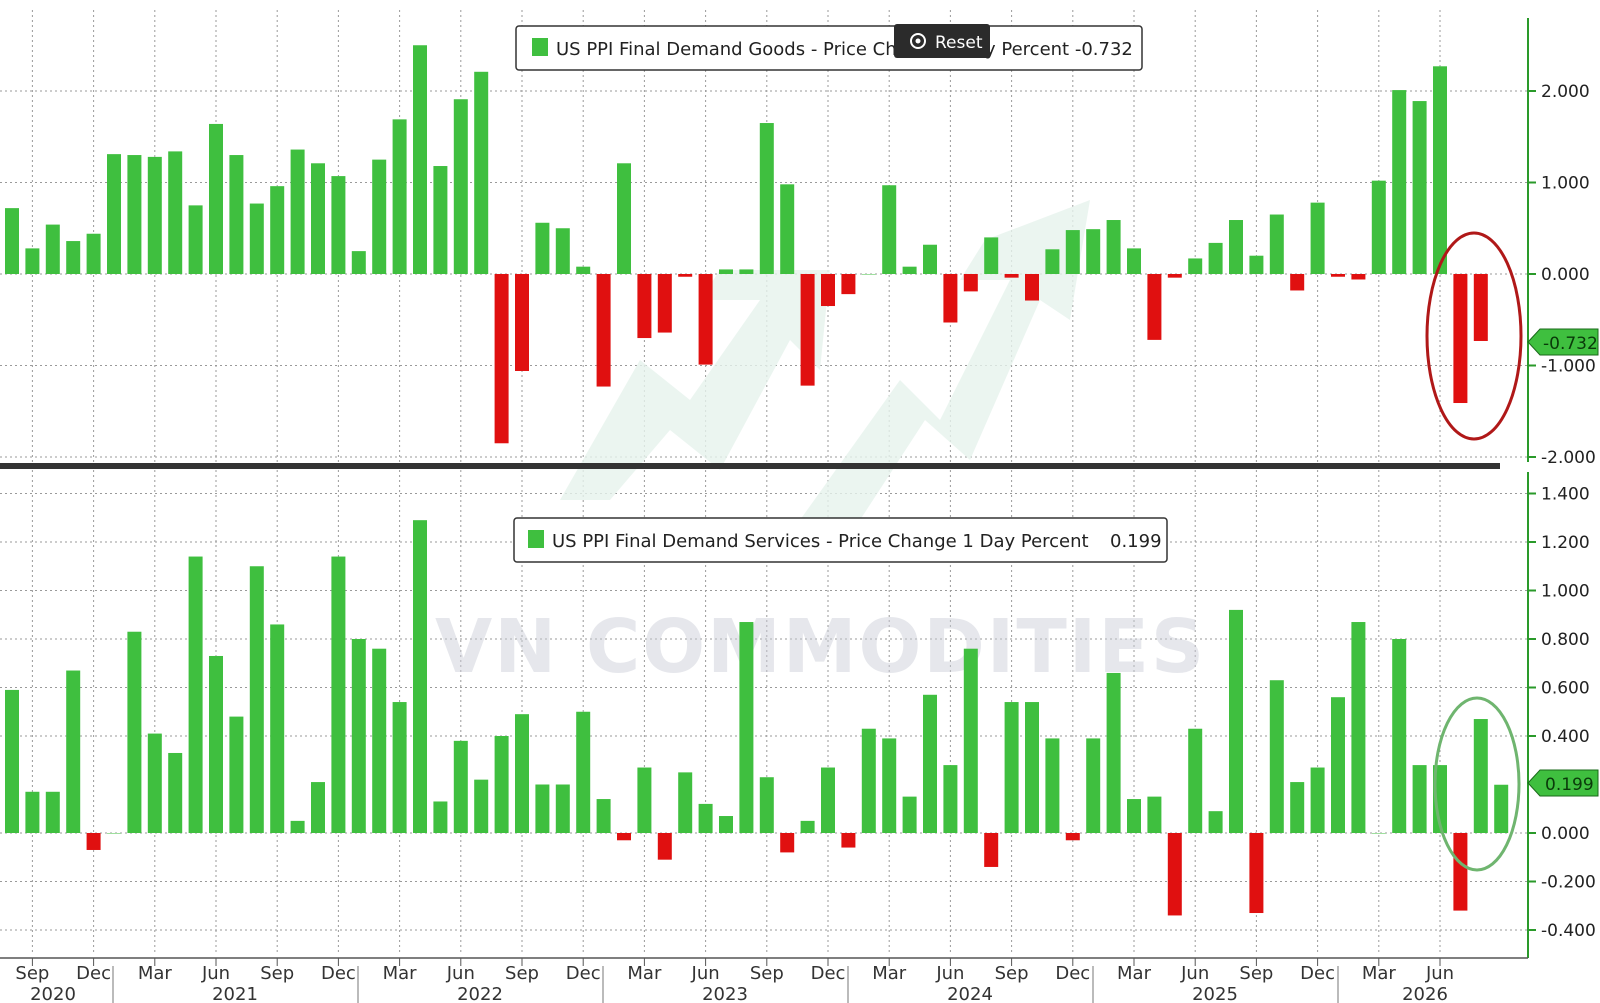 This screenshot has width=1600, height=1003. What do you see at coordinates (750, 466) in the screenshot?
I see `panel-divider` at bounding box center [750, 466].